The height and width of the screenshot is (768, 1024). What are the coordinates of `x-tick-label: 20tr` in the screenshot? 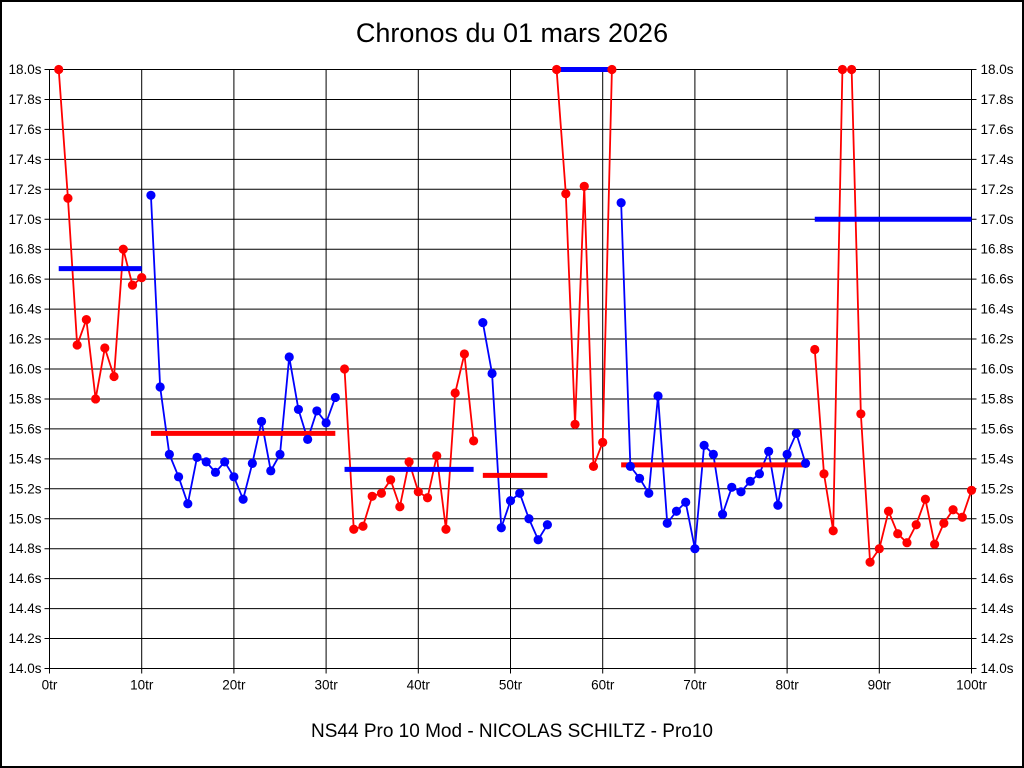 It's located at (234, 685).